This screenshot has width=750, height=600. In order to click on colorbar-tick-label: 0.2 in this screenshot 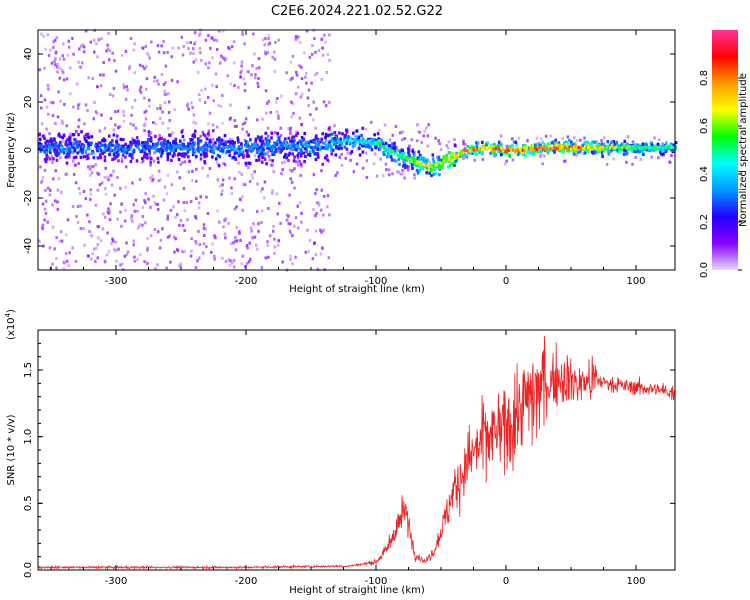, I will do `click(704, 222)`.